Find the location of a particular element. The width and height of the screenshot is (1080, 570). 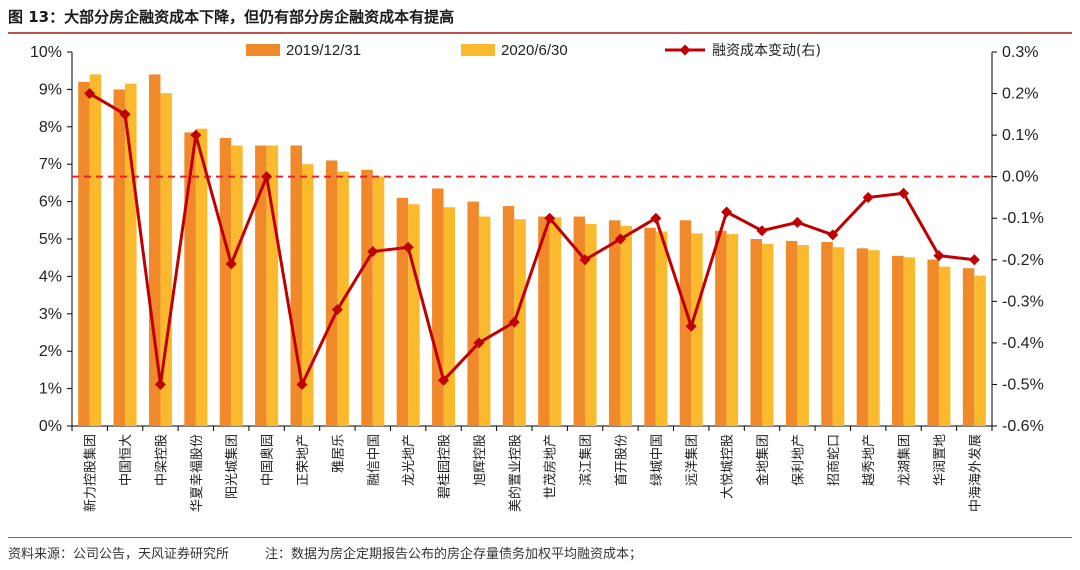

category-label: 保利地产 is located at coordinates (798, 460).